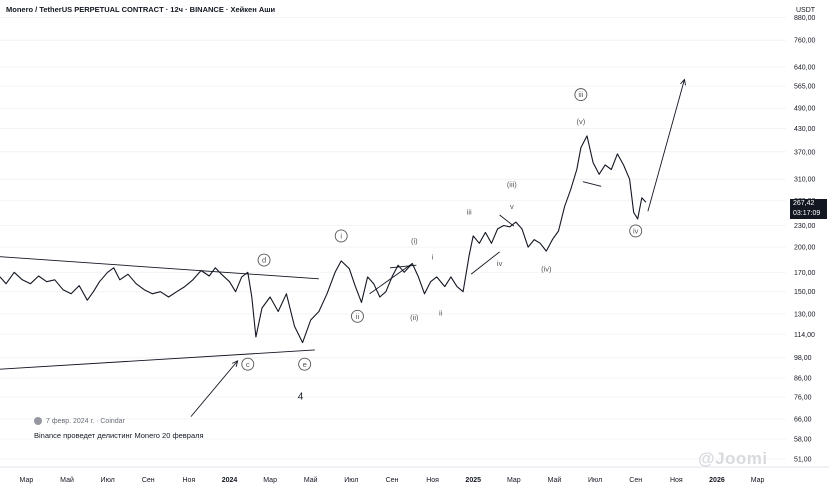 Image resolution: width=829 pixels, height=489 pixels. What do you see at coordinates (214, 388) in the screenshot?
I see `arrow-up-left` at bounding box center [214, 388].